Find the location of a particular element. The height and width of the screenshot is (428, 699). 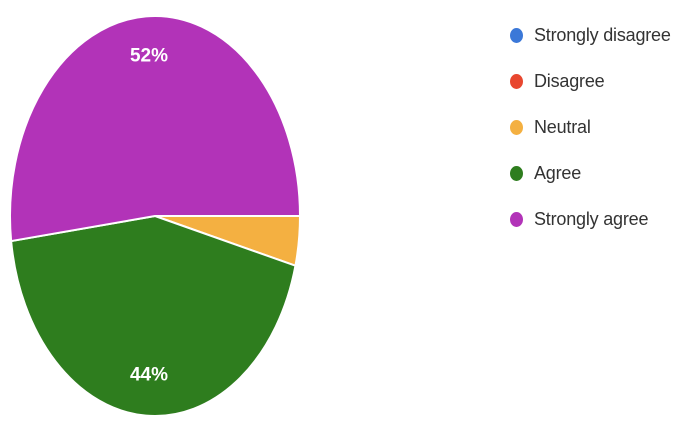

legend-item-strongly-agree: Strongly agree is located at coordinates (590, 219).